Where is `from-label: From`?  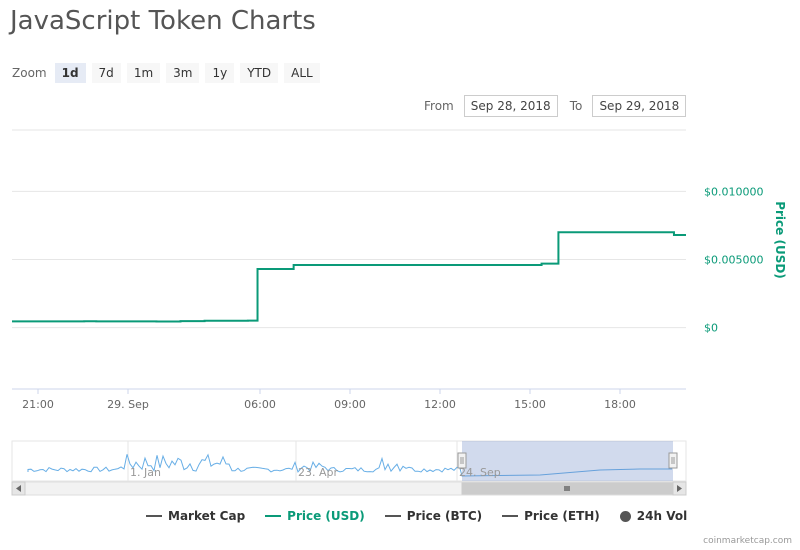 from-label: From is located at coordinates (439, 106).